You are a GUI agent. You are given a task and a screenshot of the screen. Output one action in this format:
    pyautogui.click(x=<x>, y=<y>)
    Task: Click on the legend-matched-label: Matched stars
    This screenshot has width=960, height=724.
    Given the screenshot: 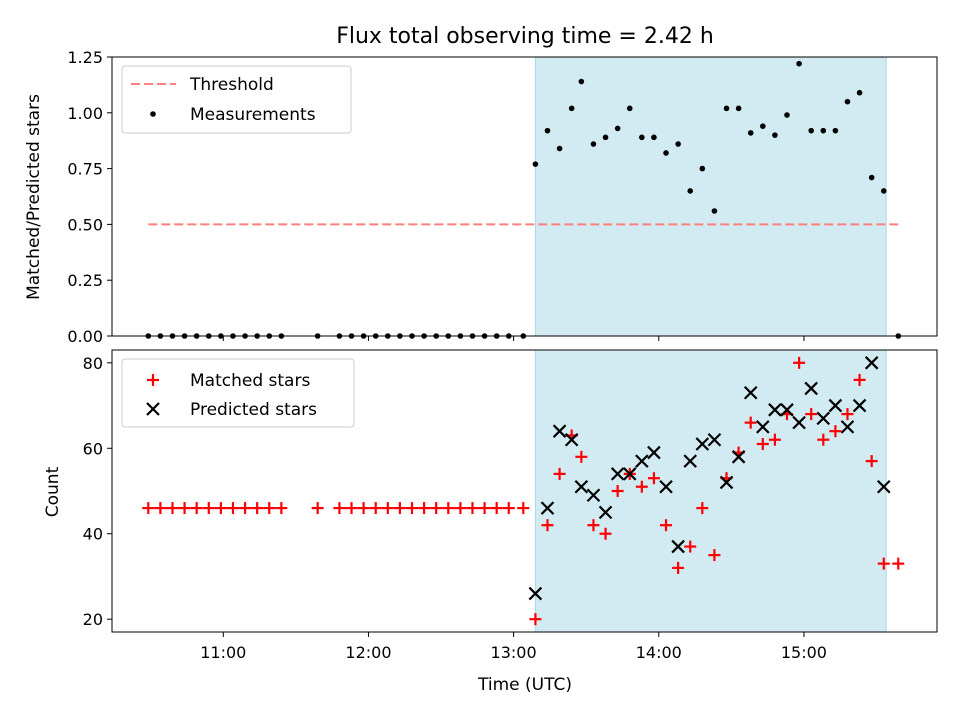 What is the action you would take?
    pyautogui.click(x=250, y=381)
    